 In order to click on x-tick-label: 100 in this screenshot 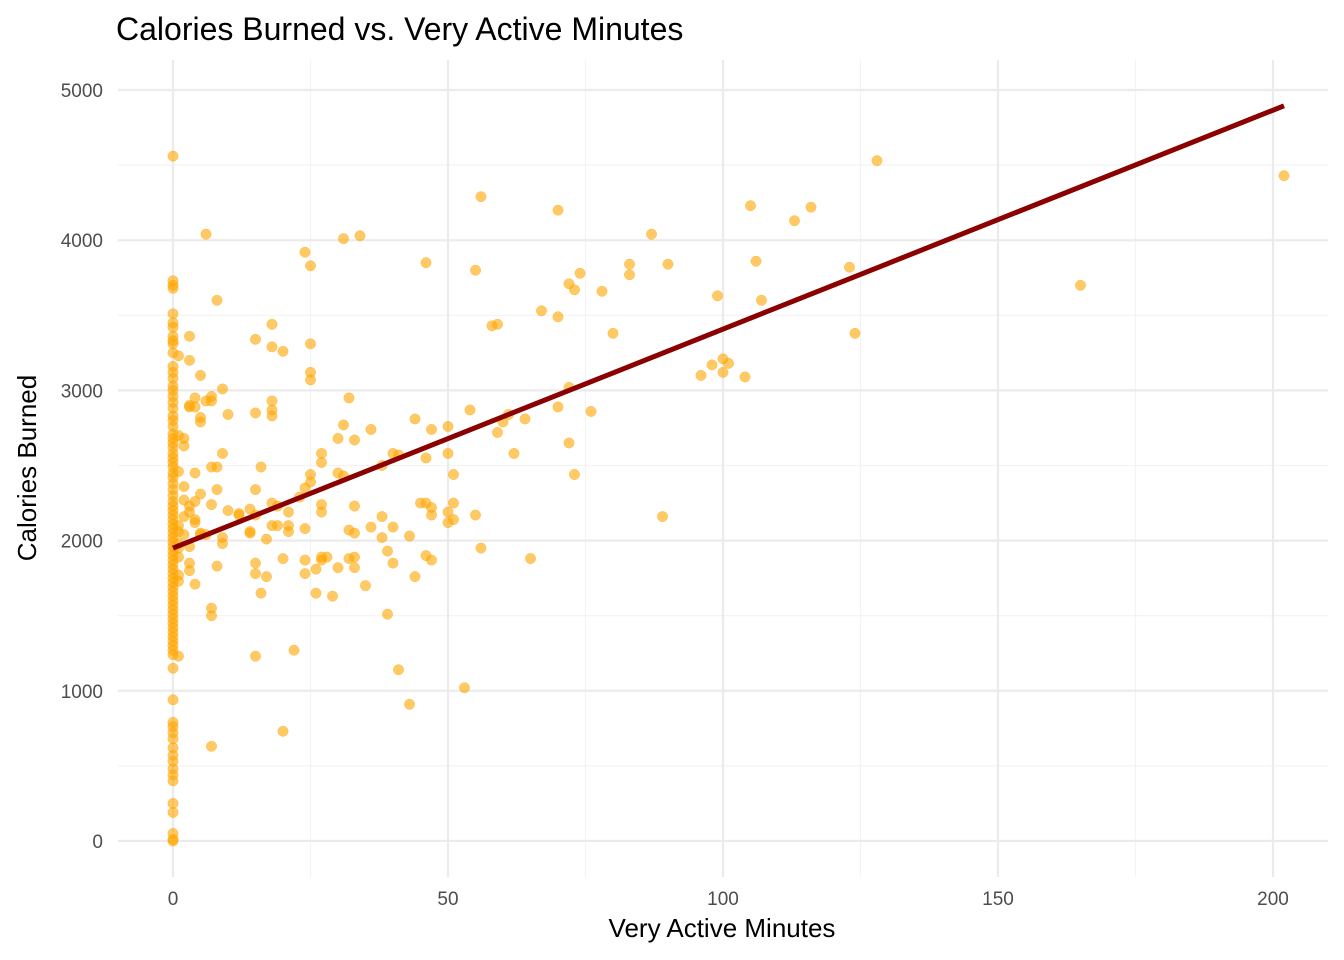, I will do `click(723, 899)`.